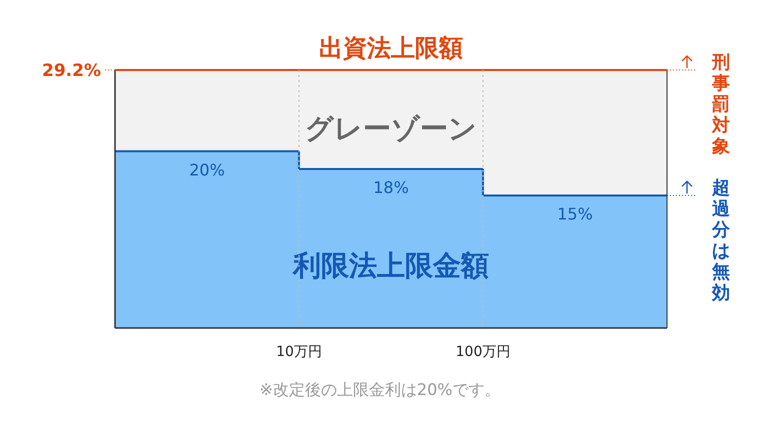  I want to click on text: 超過分は無効, so click(721, 240).